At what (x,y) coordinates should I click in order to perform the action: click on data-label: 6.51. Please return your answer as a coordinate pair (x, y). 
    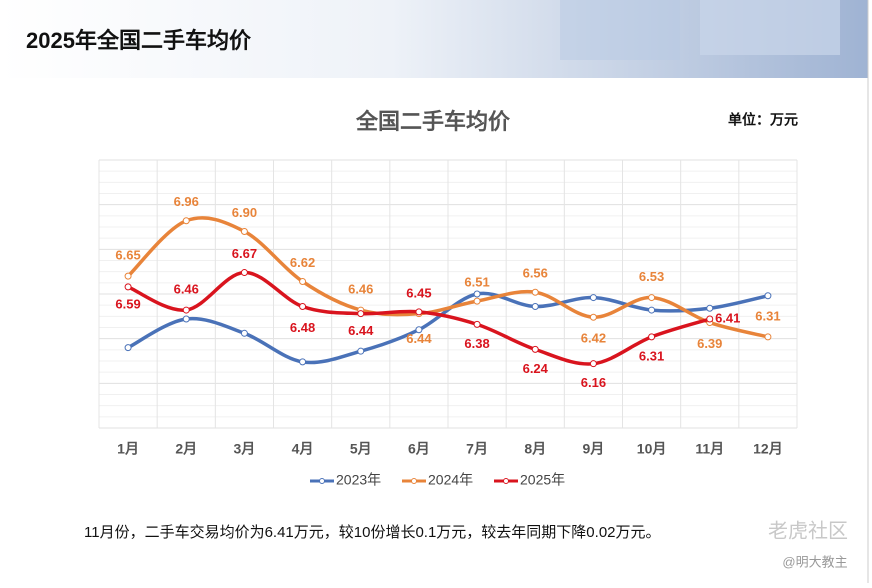
    Looking at the image, I should click on (476, 282).